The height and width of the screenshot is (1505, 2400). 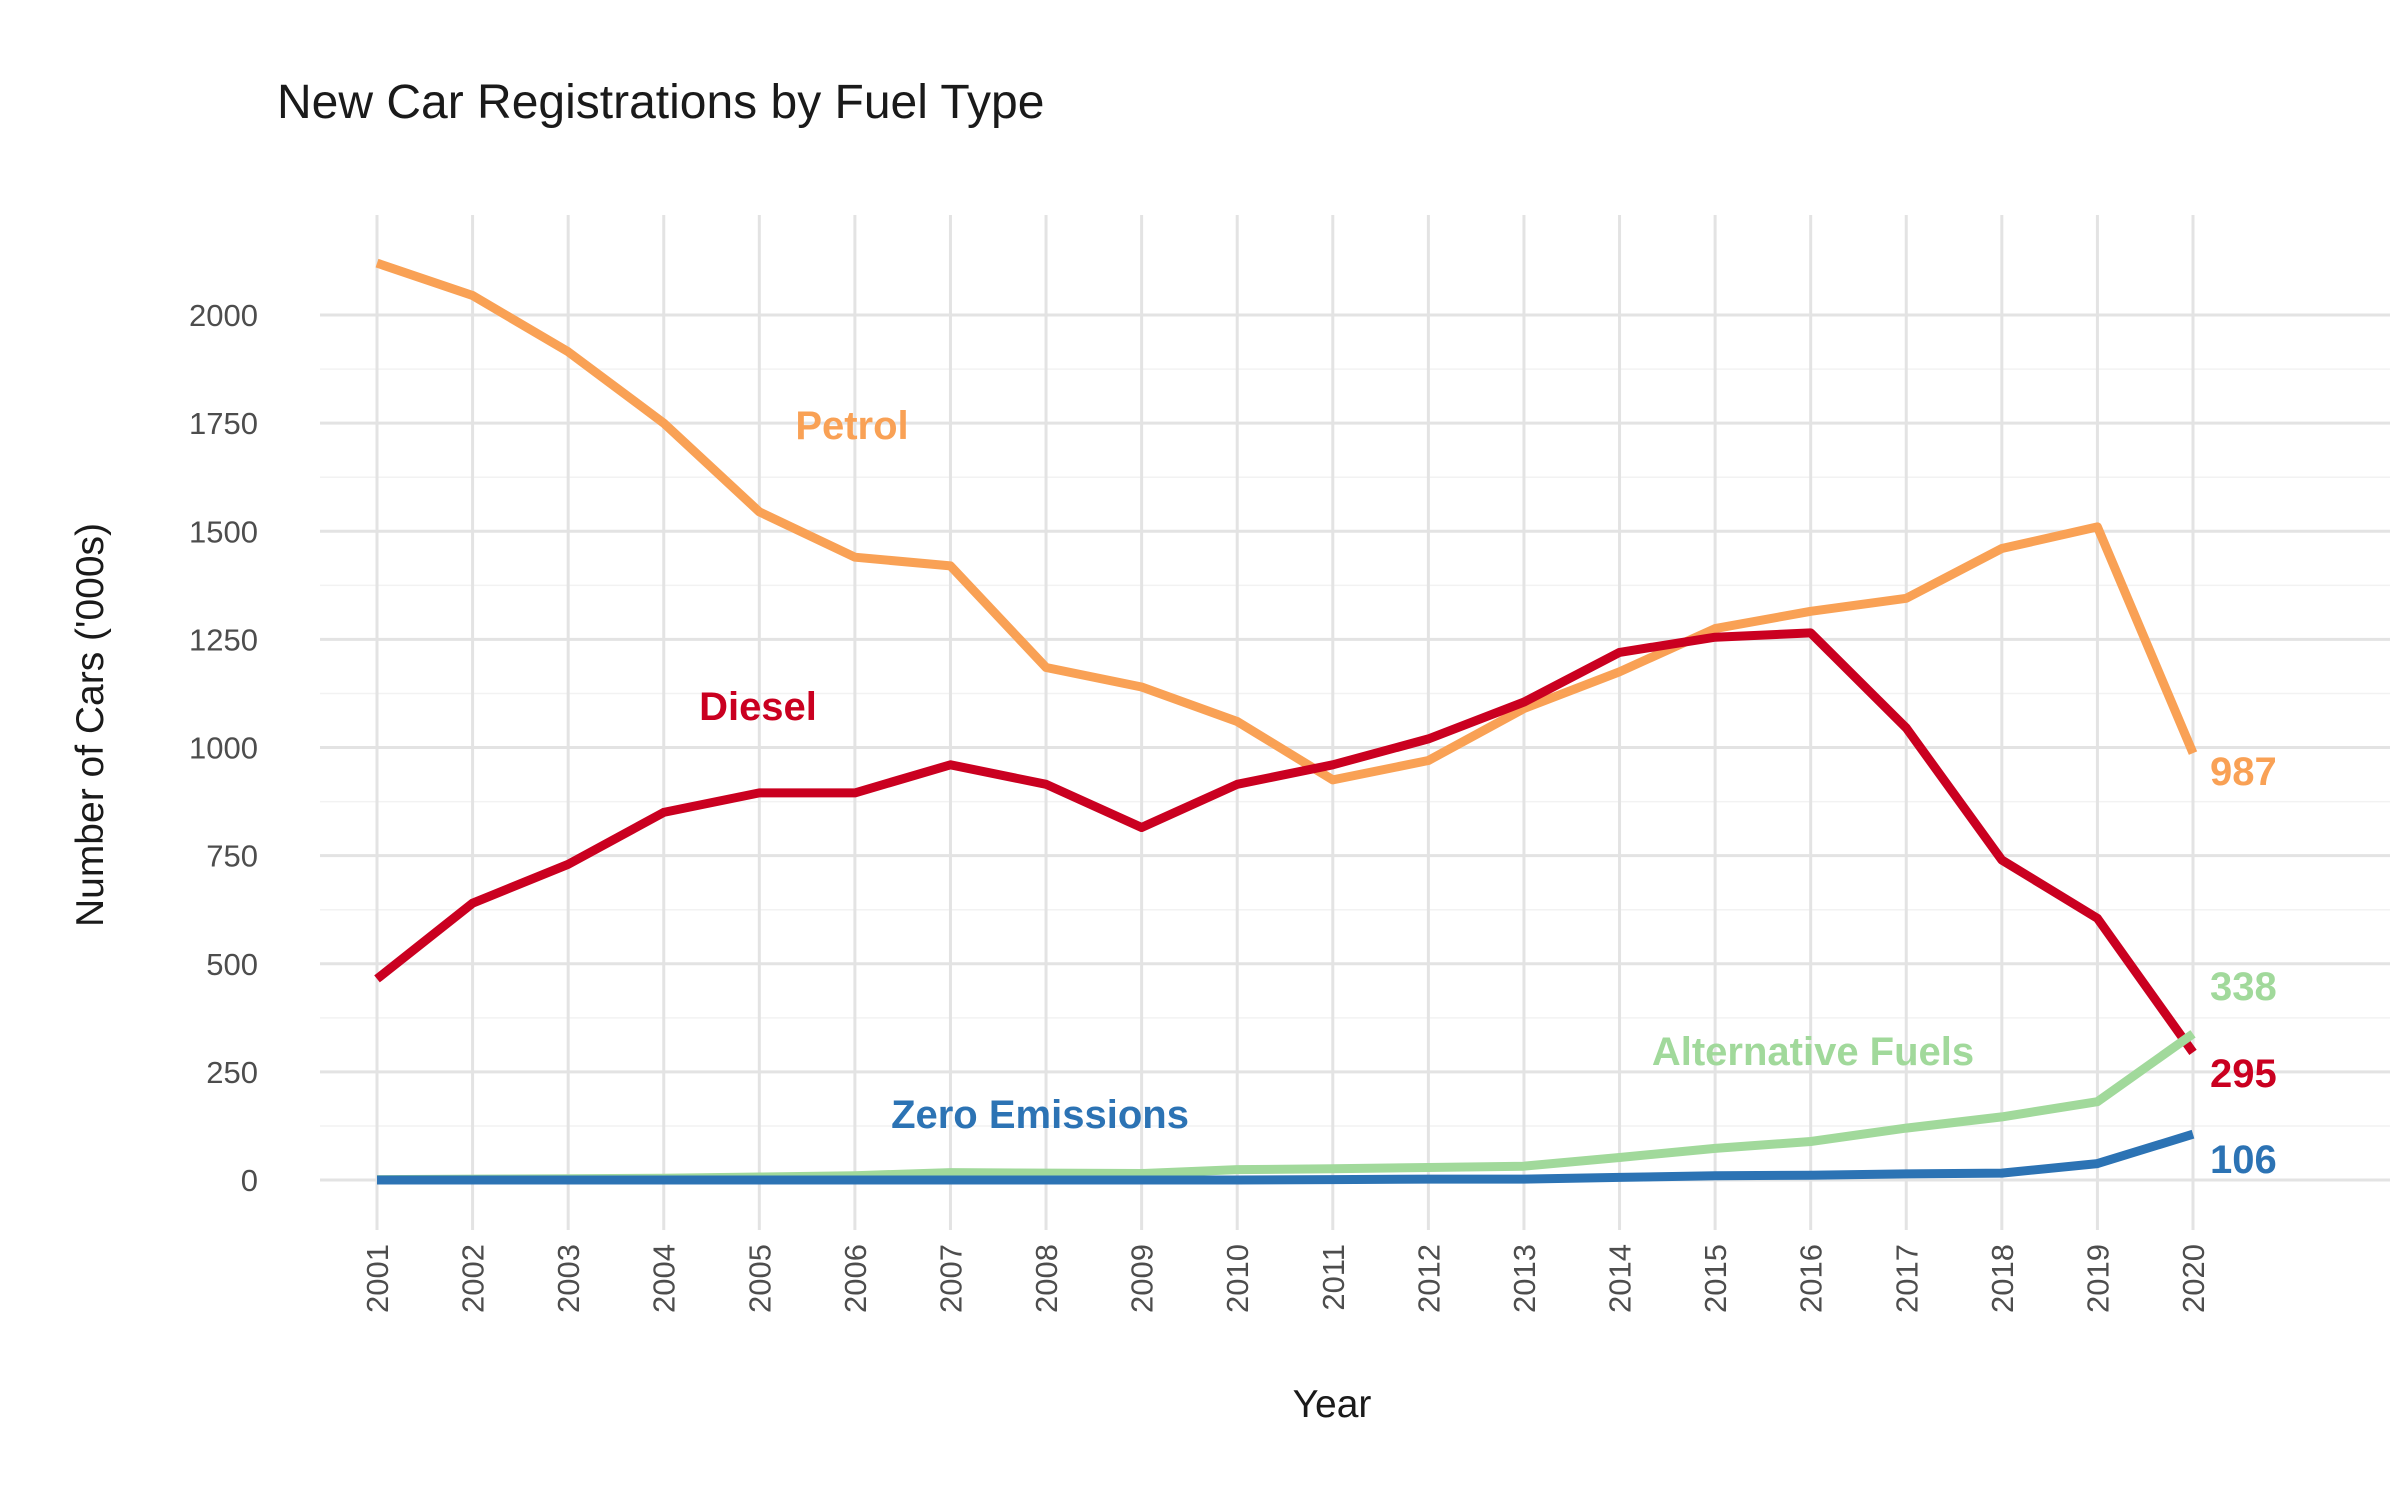 I want to click on y-tick-label: 750, so click(x=232, y=856).